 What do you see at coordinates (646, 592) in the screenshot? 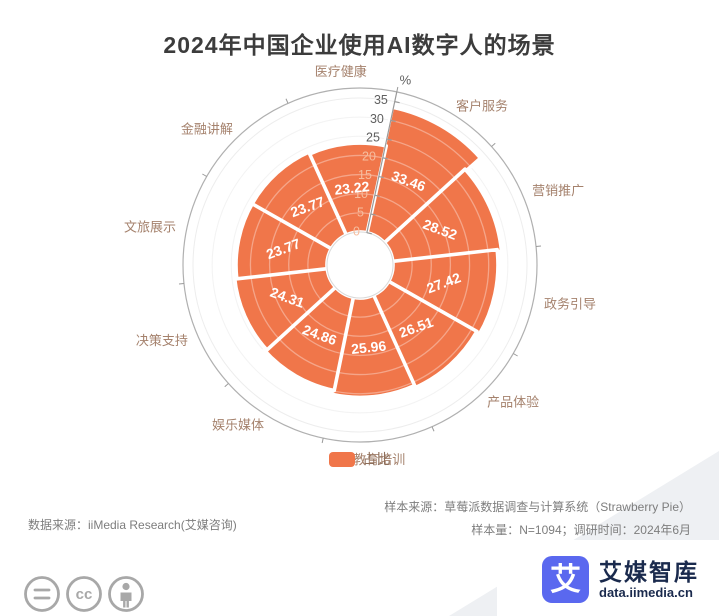
I see `brand-site-url: data.iimedia.cn` at bounding box center [646, 592].